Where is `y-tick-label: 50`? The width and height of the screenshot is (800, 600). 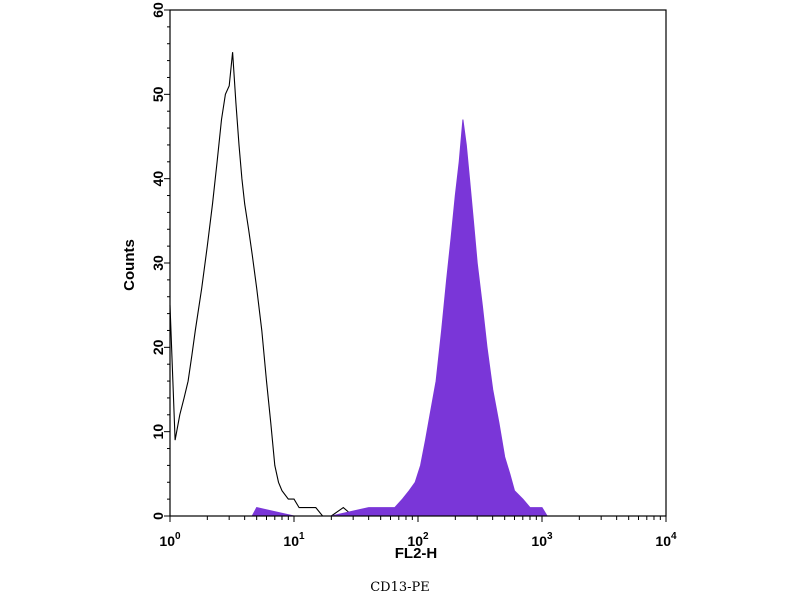 y-tick-label: 50 is located at coordinates (158, 94).